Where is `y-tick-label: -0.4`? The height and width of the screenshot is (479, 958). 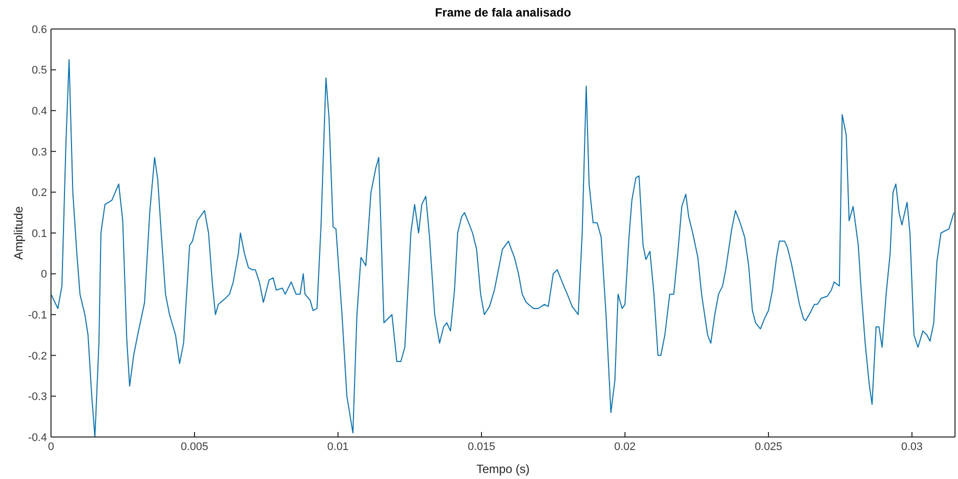
y-tick-label: -0.4 is located at coordinates (37, 438).